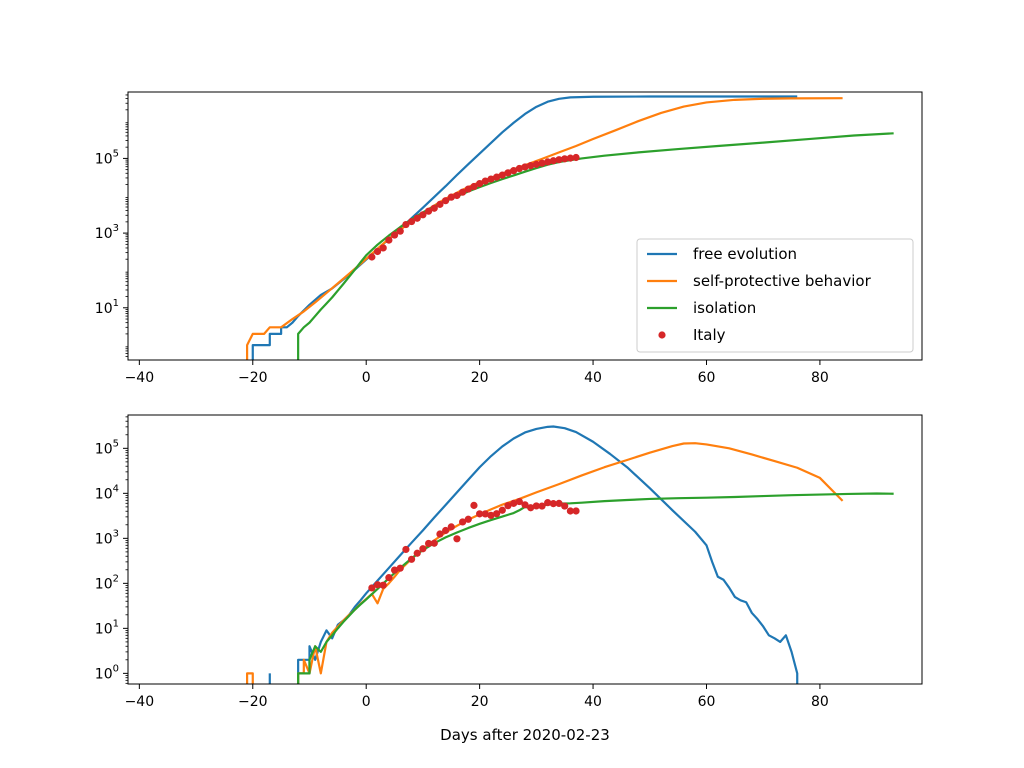  What do you see at coordinates (116, 668) in the screenshot?
I see `y-tick-exponent: 0` at bounding box center [116, 668].